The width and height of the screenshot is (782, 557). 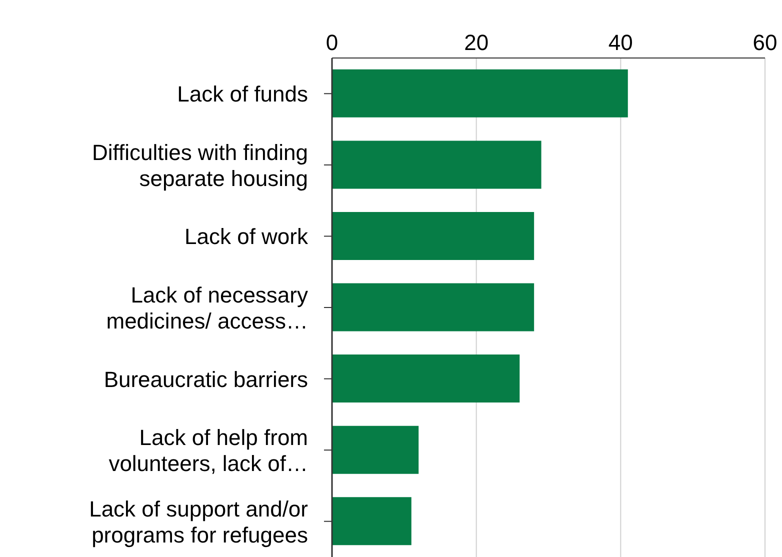 What do you see at coordinates (206, 379) in the screenshot?
I see `y-tick-label: Bureaucratic barriers` at bounding box center [206, 379].